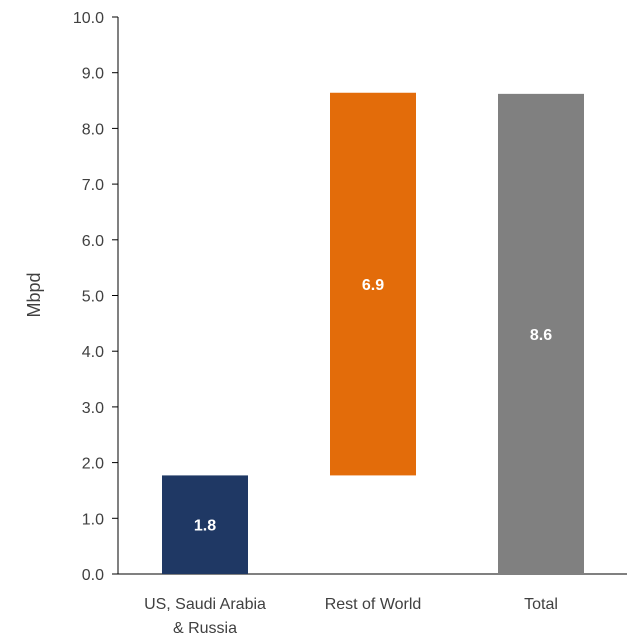 The height and width of the screenshot is (643, 627). Describe the element at coordinates (93, 575) in the screenshot. I see `y-tick-label: 0.0` at that location.